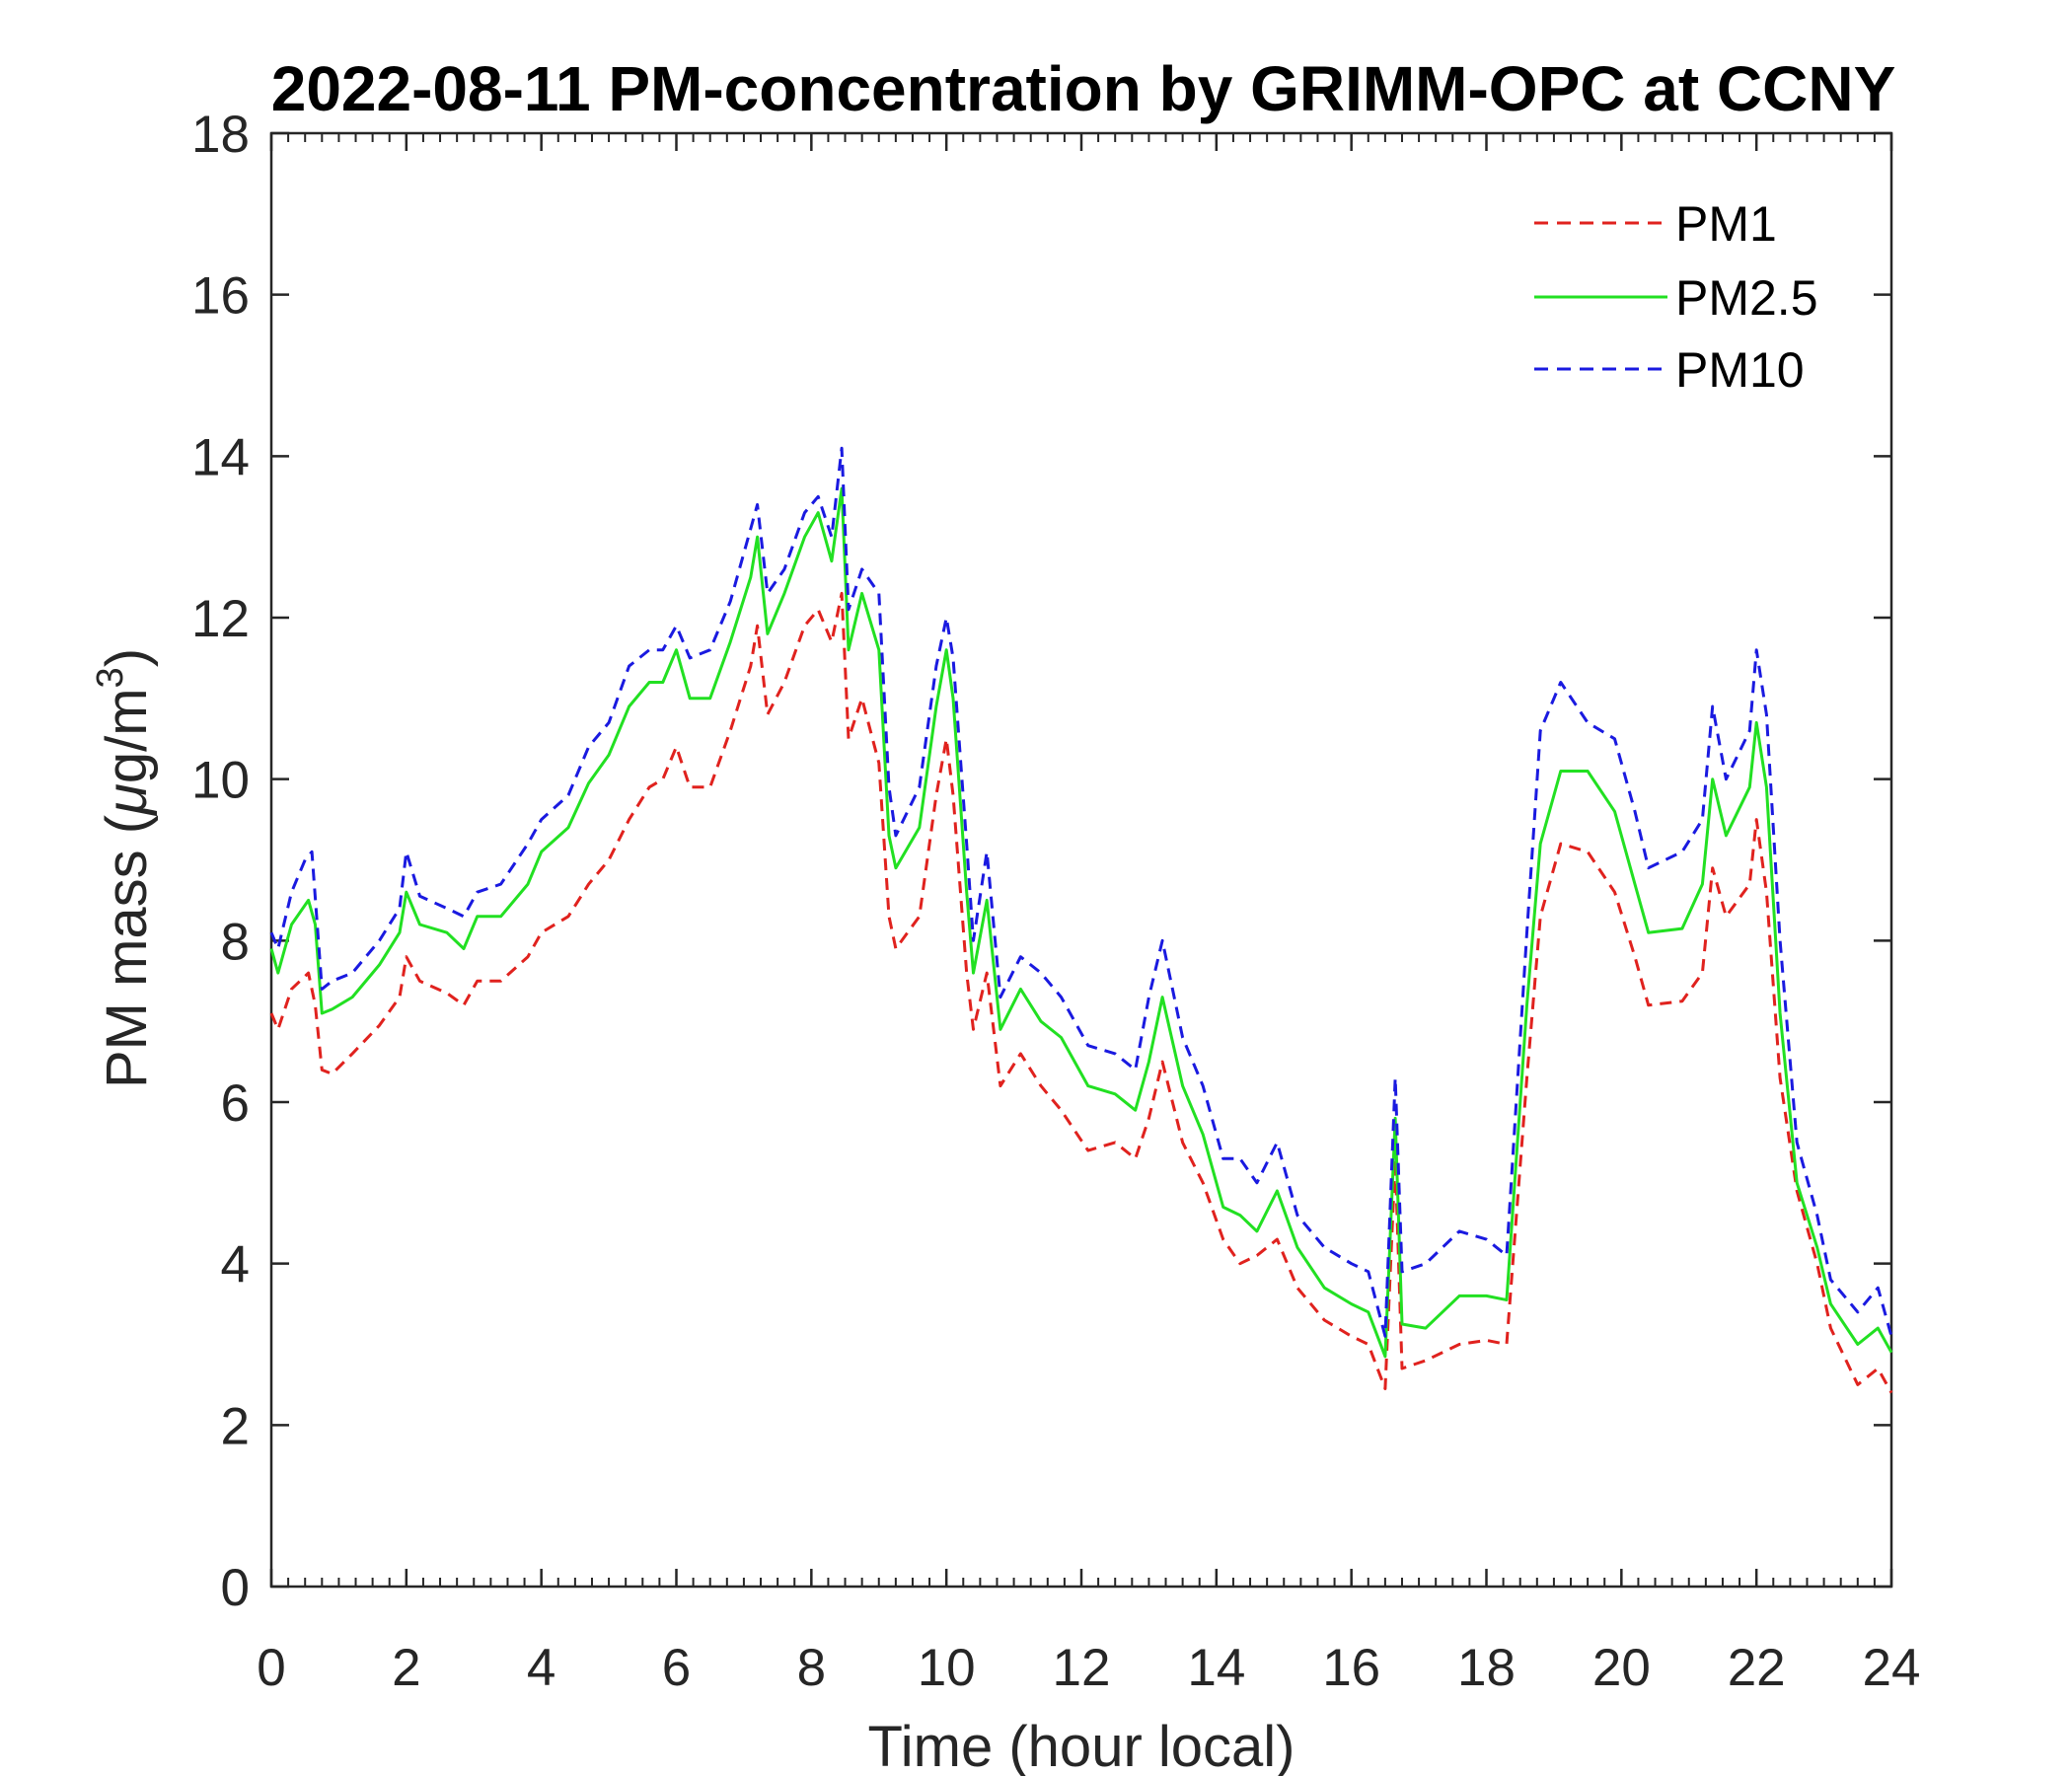 Image resolution: width=2072 pixels, height=1776 pixels. What do you see at coordinates (1892, 1668) in the screenshot?
I see `x-tick-label: 24` at bounding box center [1892, 1668].